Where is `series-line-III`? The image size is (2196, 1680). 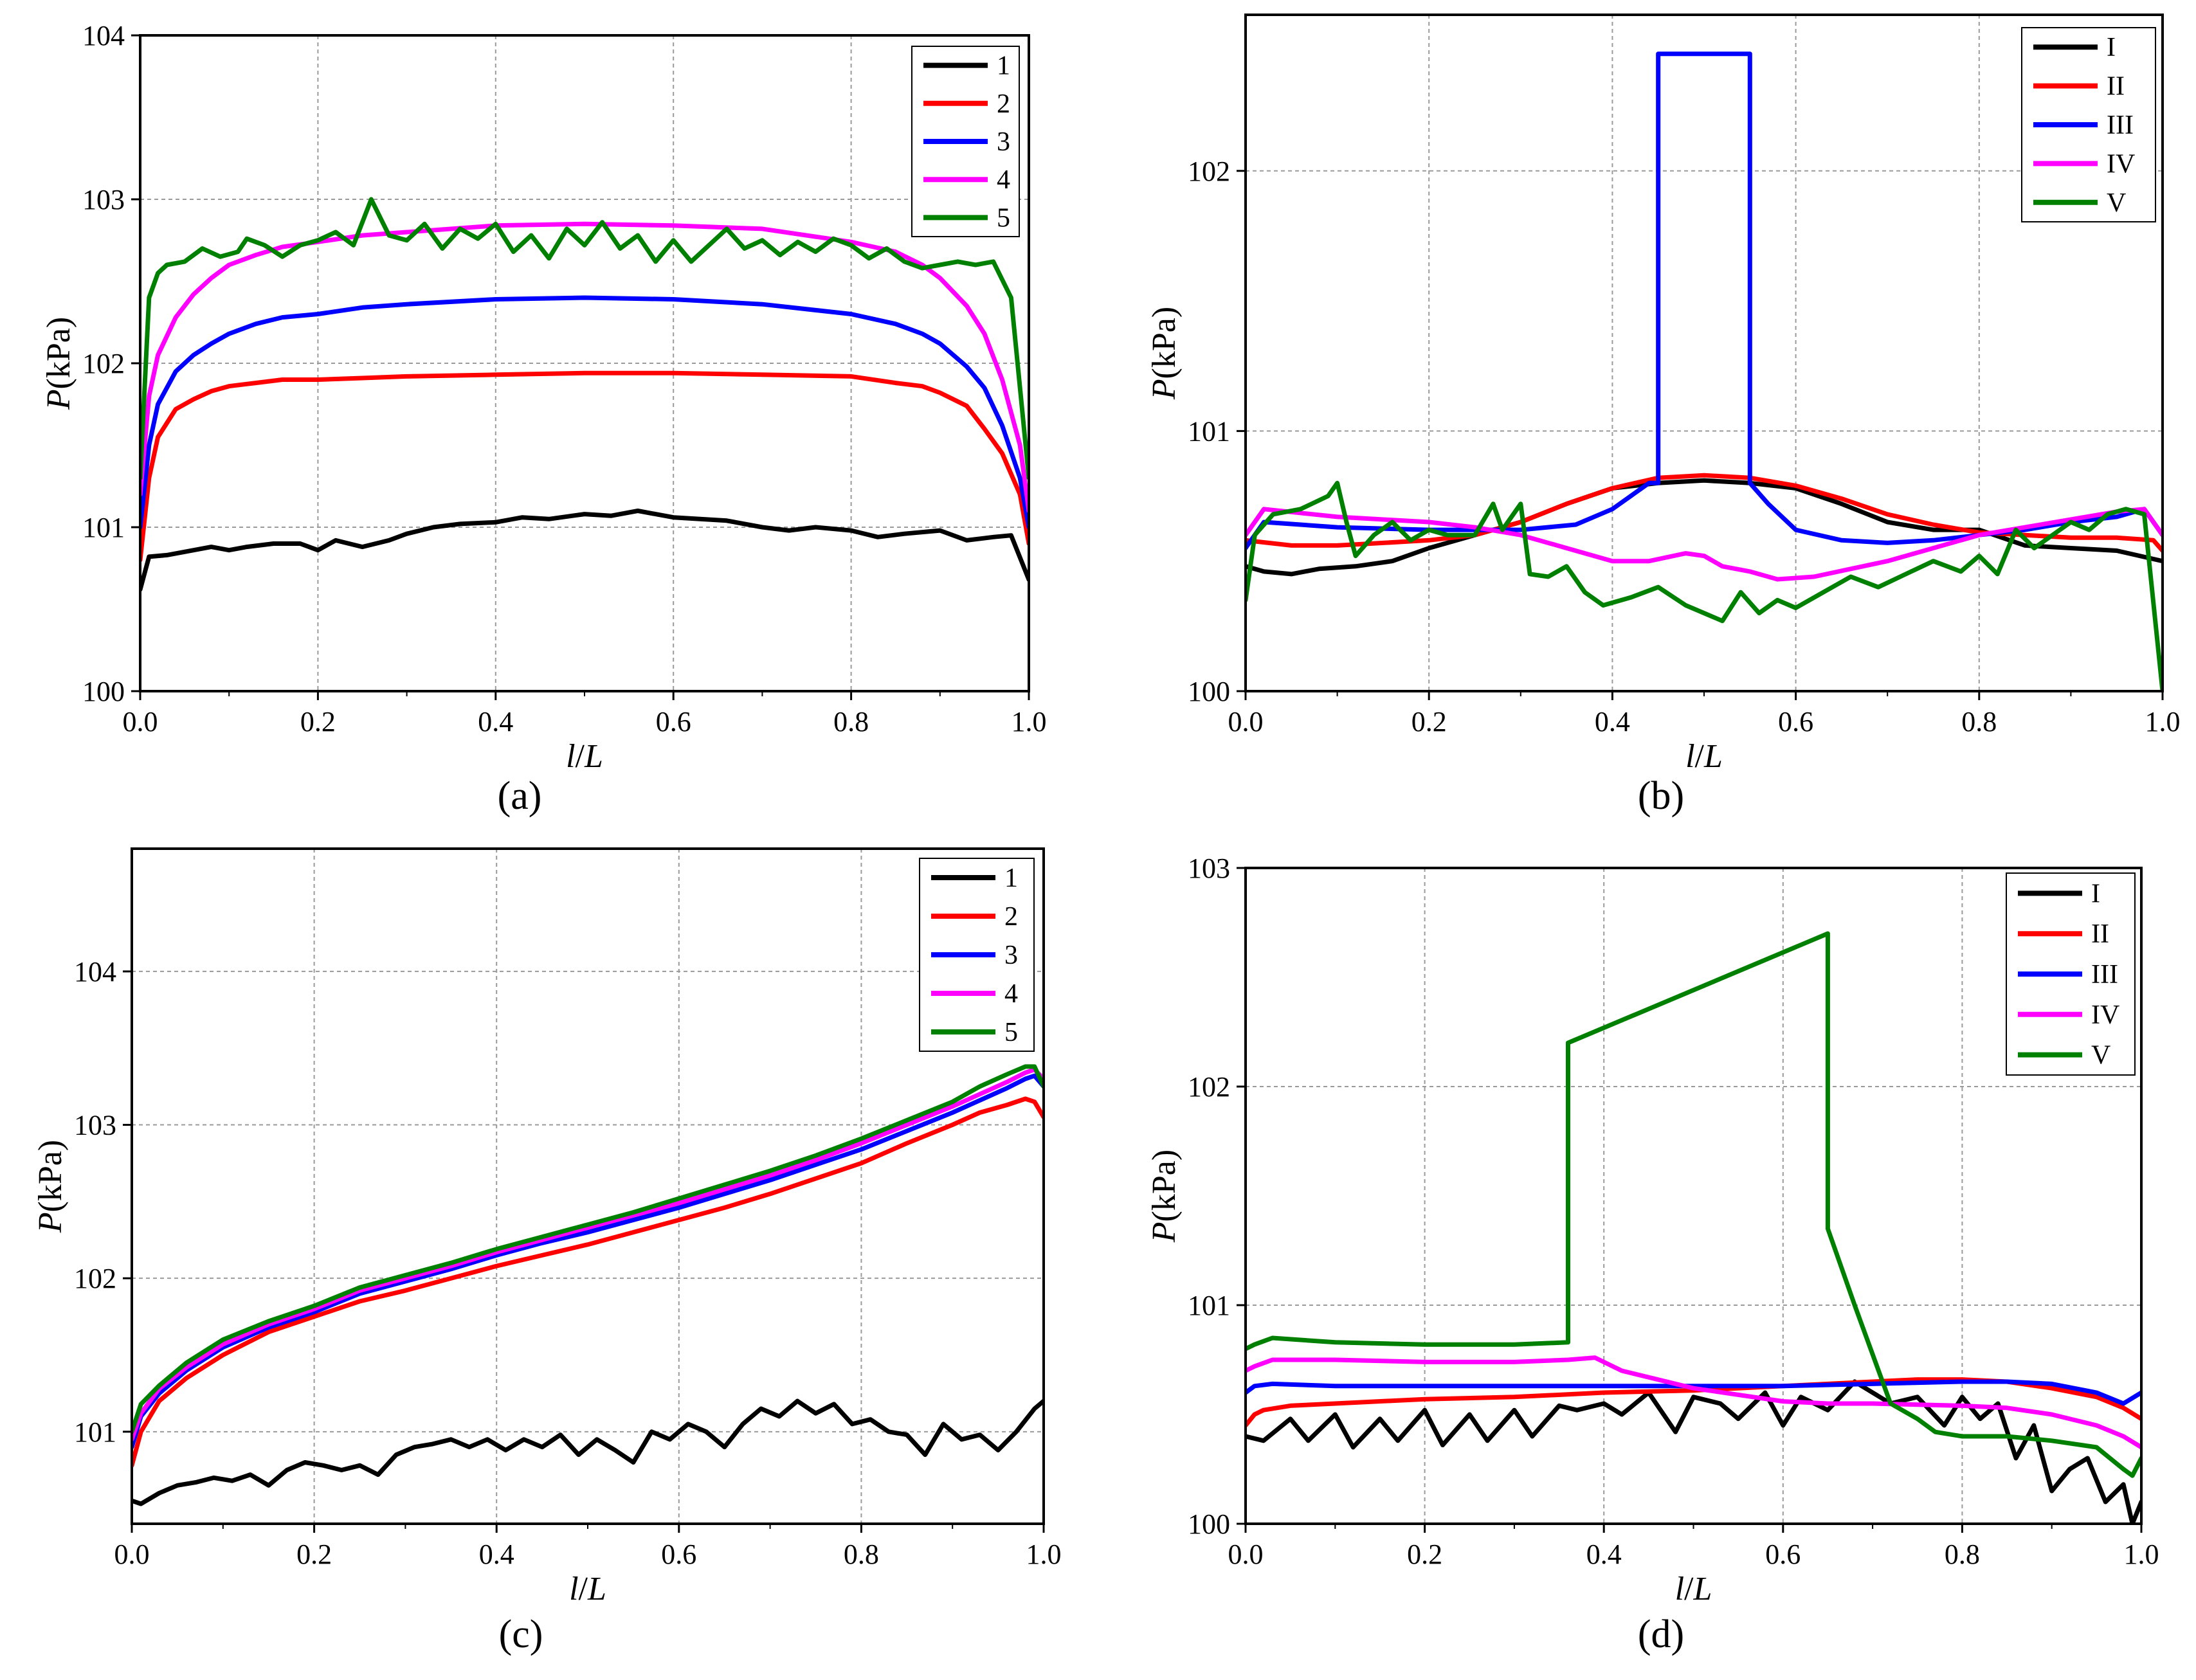
series-line-III is located at coordinates (1693, 1393).